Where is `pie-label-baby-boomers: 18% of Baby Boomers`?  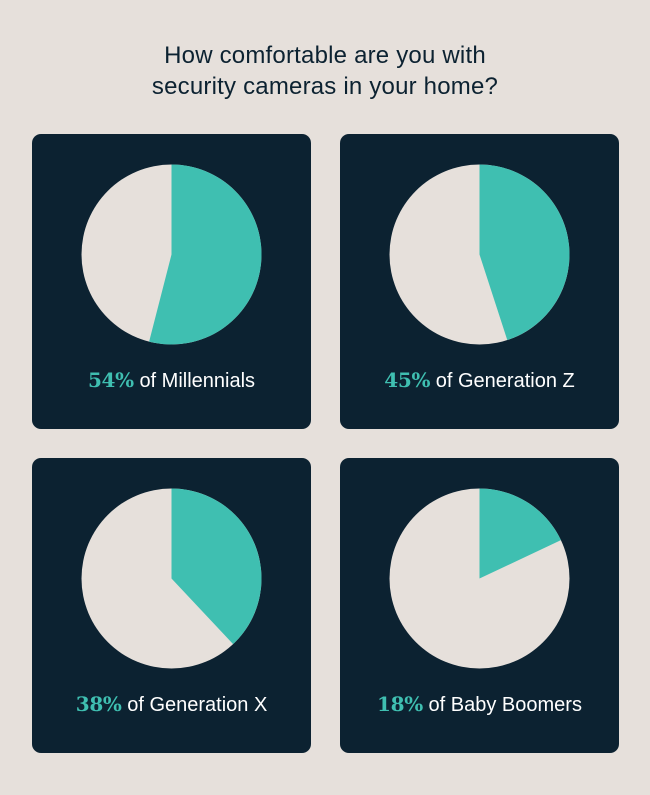
pie-label-baby-boomers: 18% of Baby Boomers is located at coordinates (479, 704).